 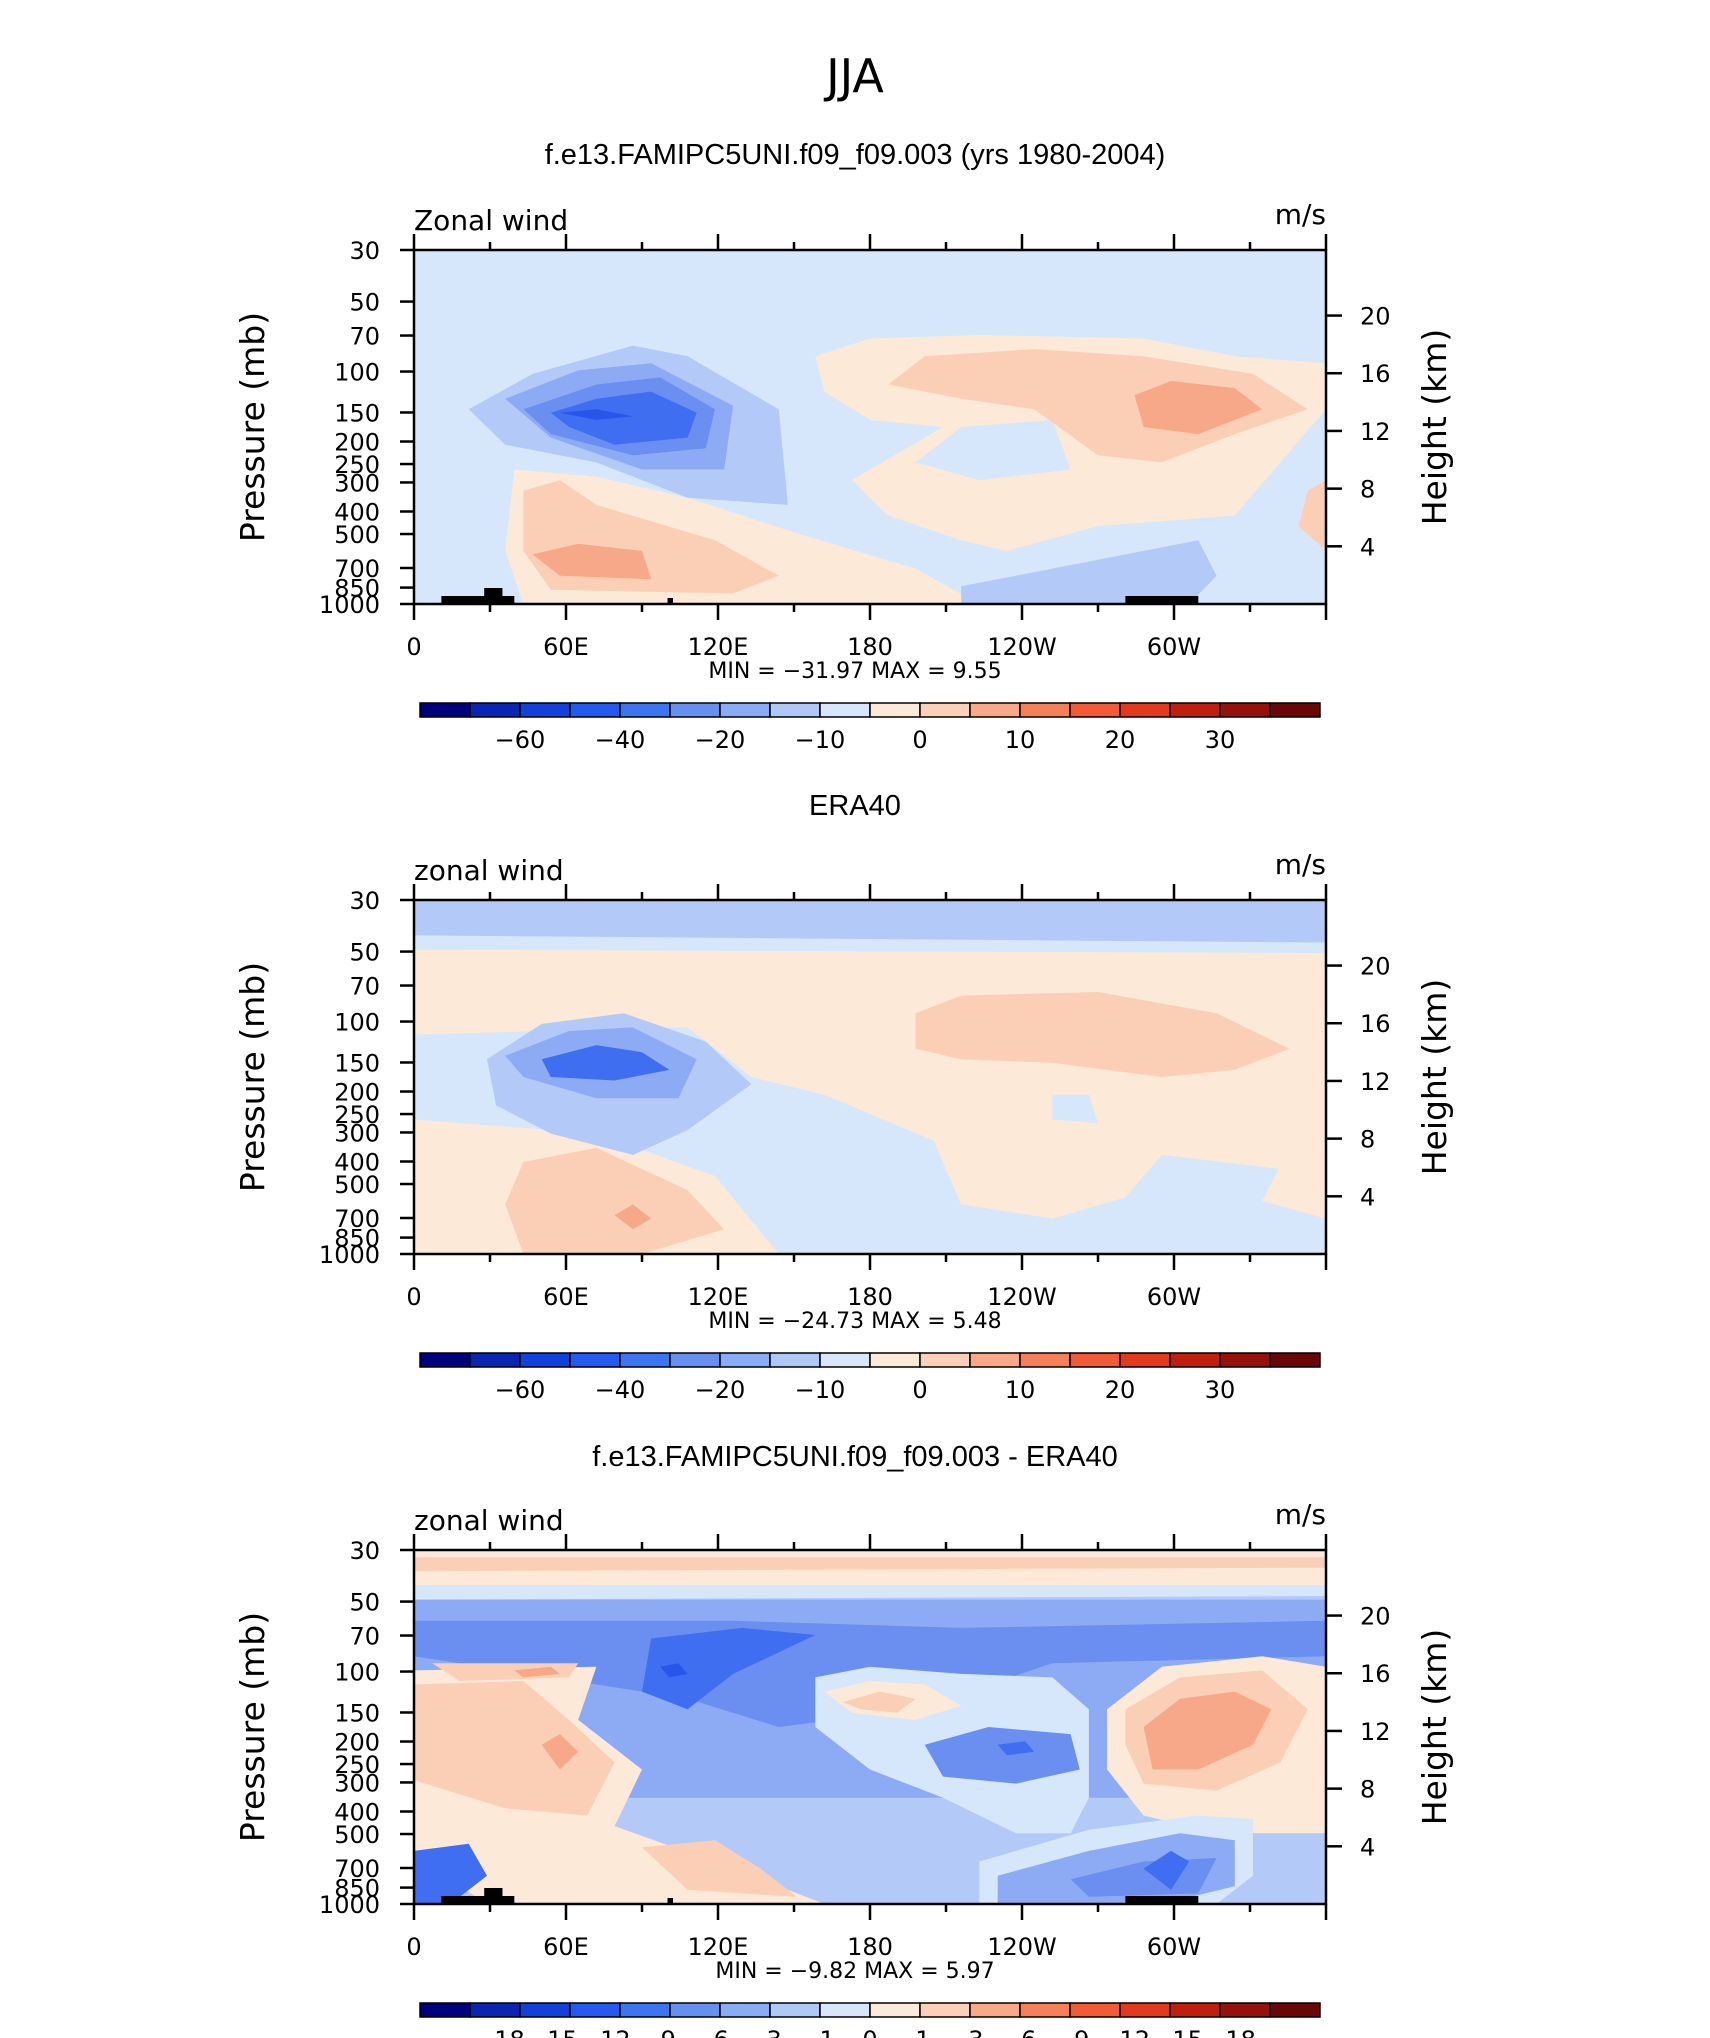 I want to click on x-tick-label: 60W, so click(x=1174, y=1947).